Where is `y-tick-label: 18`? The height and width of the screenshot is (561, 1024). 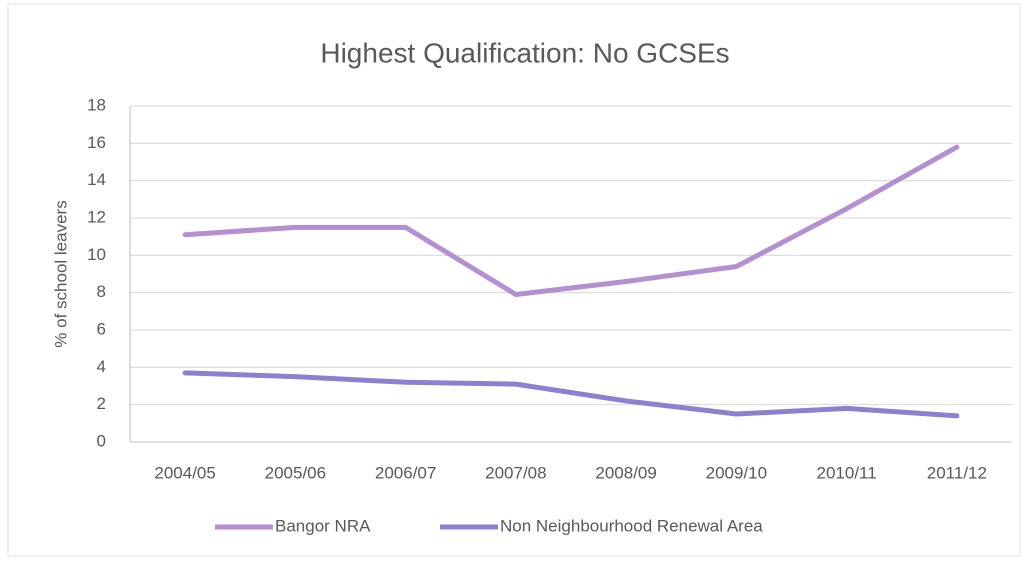 y-tick-label: 18 is located at coordinates (96, 104).